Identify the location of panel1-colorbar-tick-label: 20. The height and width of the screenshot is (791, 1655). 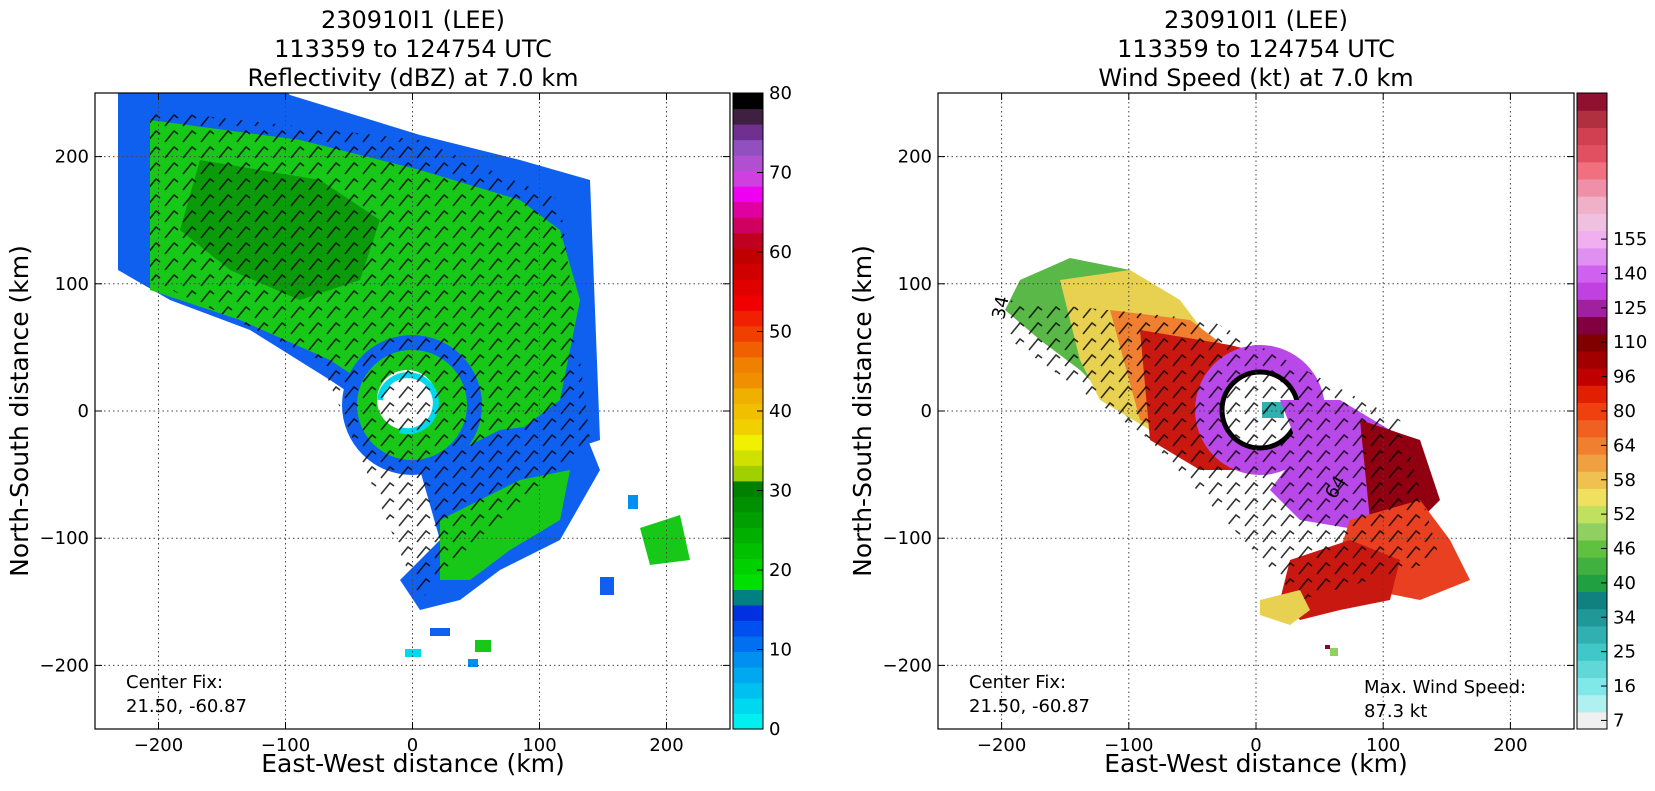
(780, 570).